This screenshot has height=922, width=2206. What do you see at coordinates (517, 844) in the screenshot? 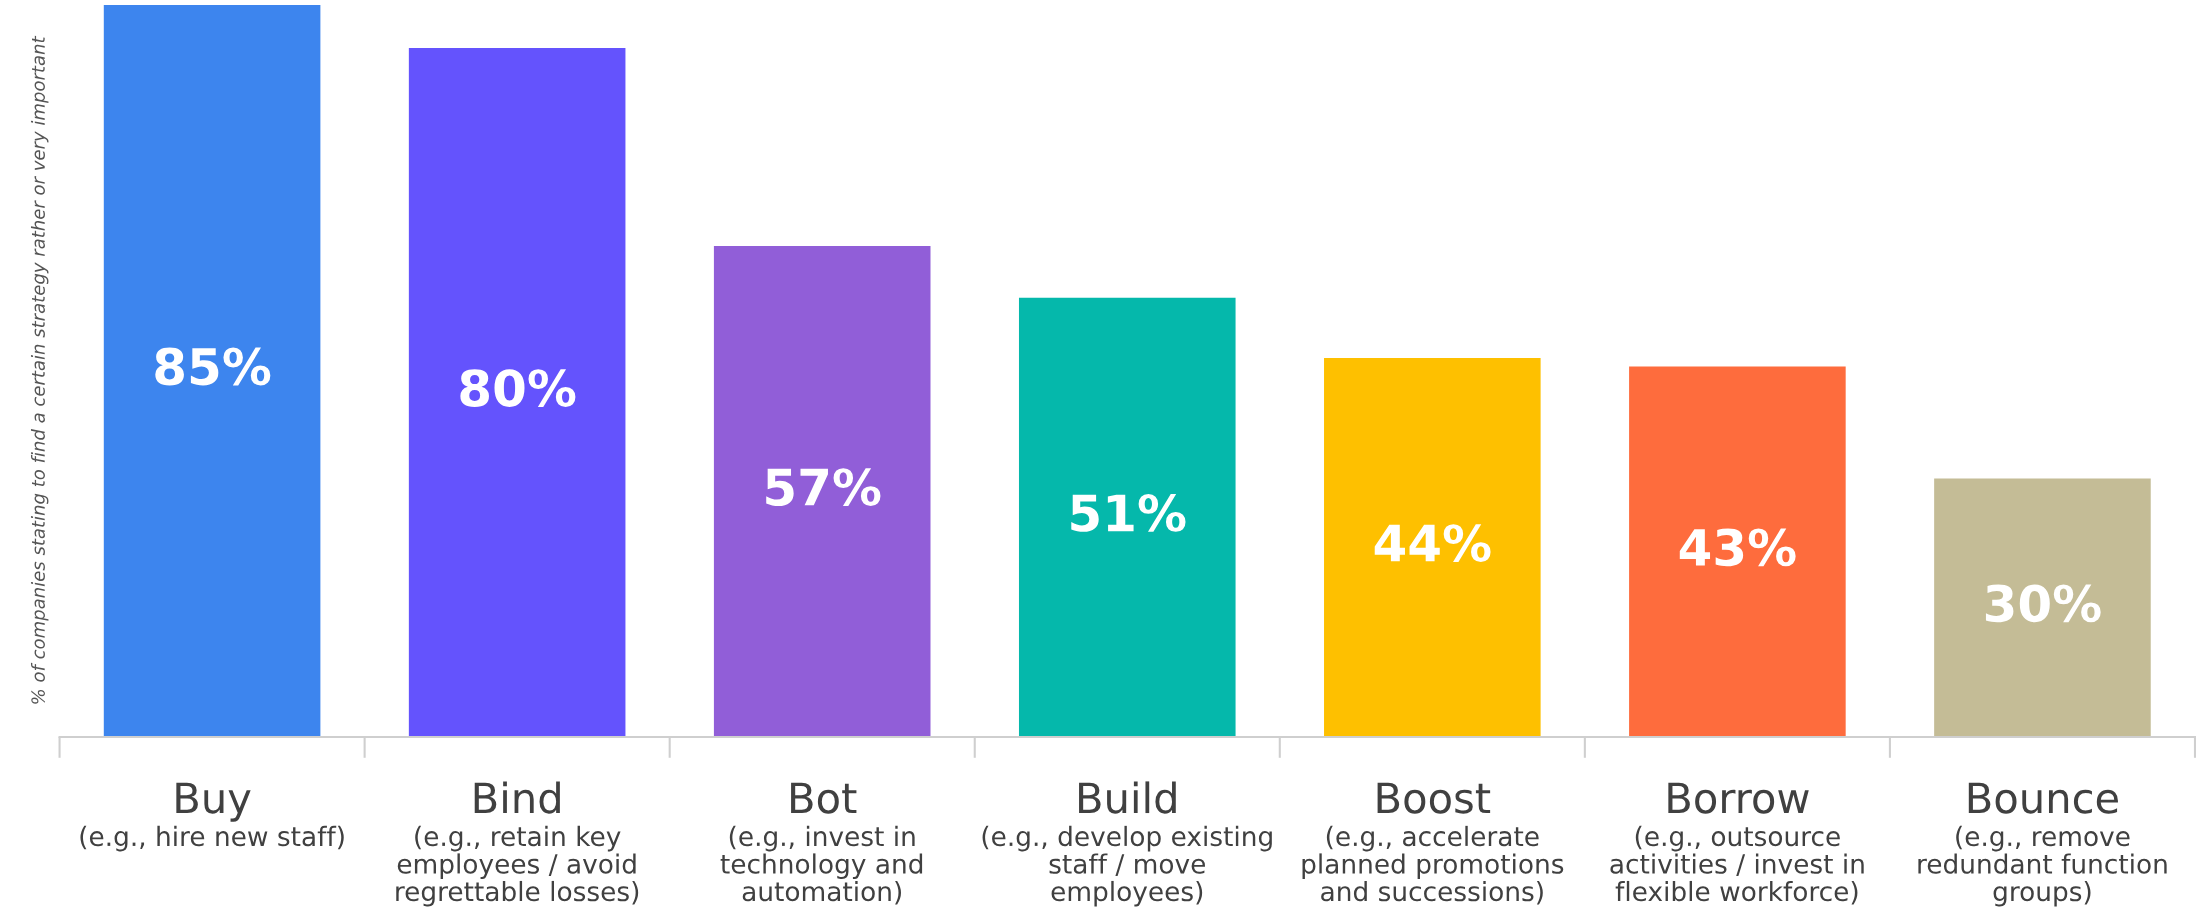
I see `x-tick-label: Bind (e.g., retain key employees / avoid regrettable losses)` at bounding box center [517, 844].